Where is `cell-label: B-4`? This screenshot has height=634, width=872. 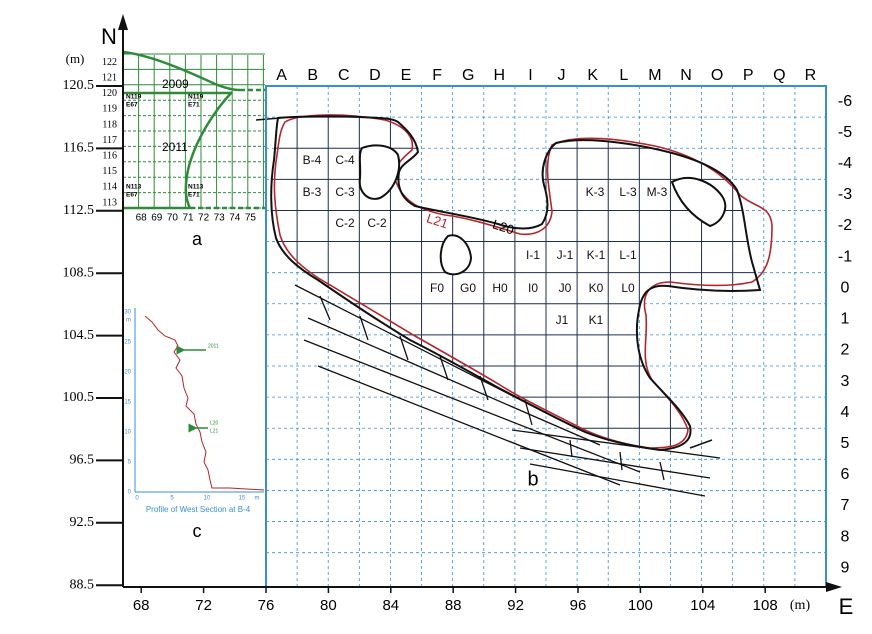
cell-label: B-4 is located at coordinates (312, 160).